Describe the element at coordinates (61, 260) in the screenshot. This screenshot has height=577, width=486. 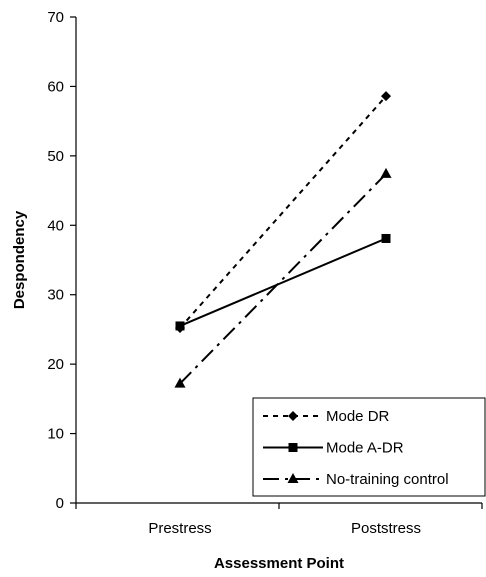
I see `y-ticks: 0 10 20 30 40 50 60 70` at that location.